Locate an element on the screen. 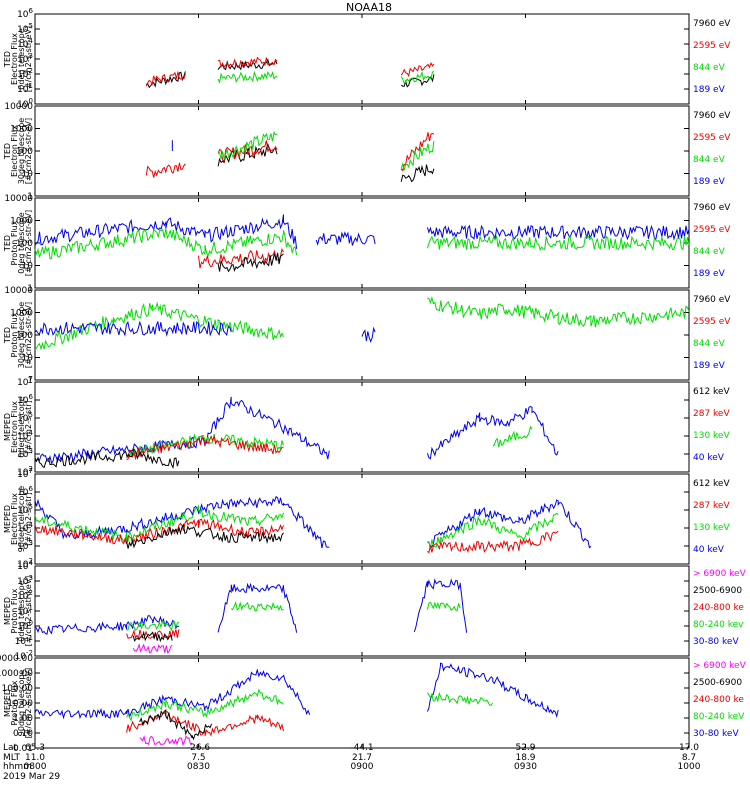  y-axis-label: [#/cm2-s-str-keV] is located at coordinates (28, 703).